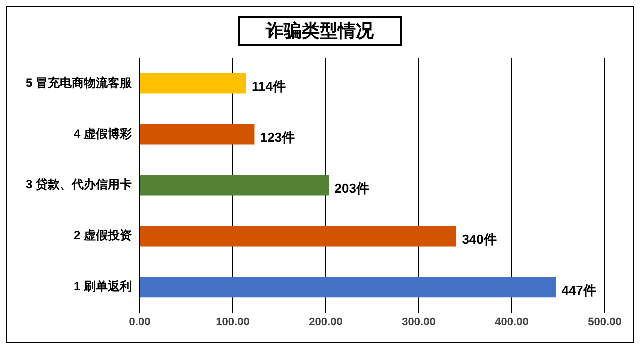 This screenshot has height=349, width=640. I want to click on y-tick-label: 4 虚假博彩, so click(103, 133).